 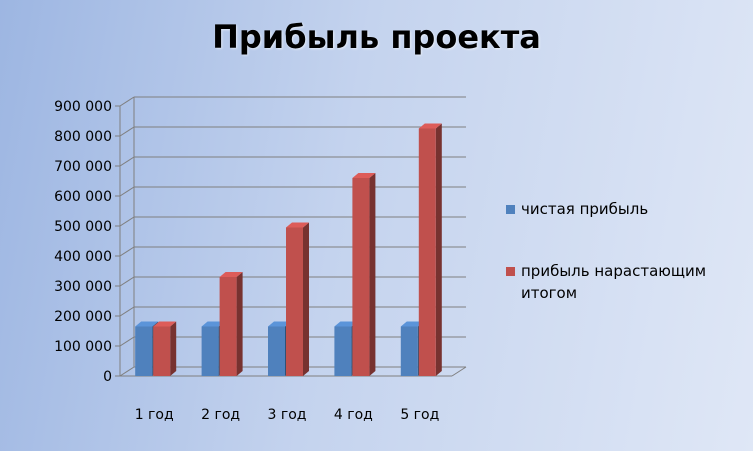 I want to click on x-tick-label: 4 год, so click(x=353, y=415).